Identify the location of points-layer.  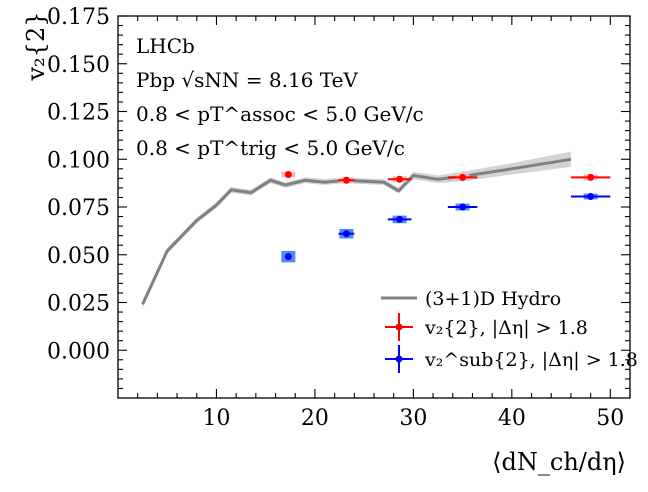
(446, 217).